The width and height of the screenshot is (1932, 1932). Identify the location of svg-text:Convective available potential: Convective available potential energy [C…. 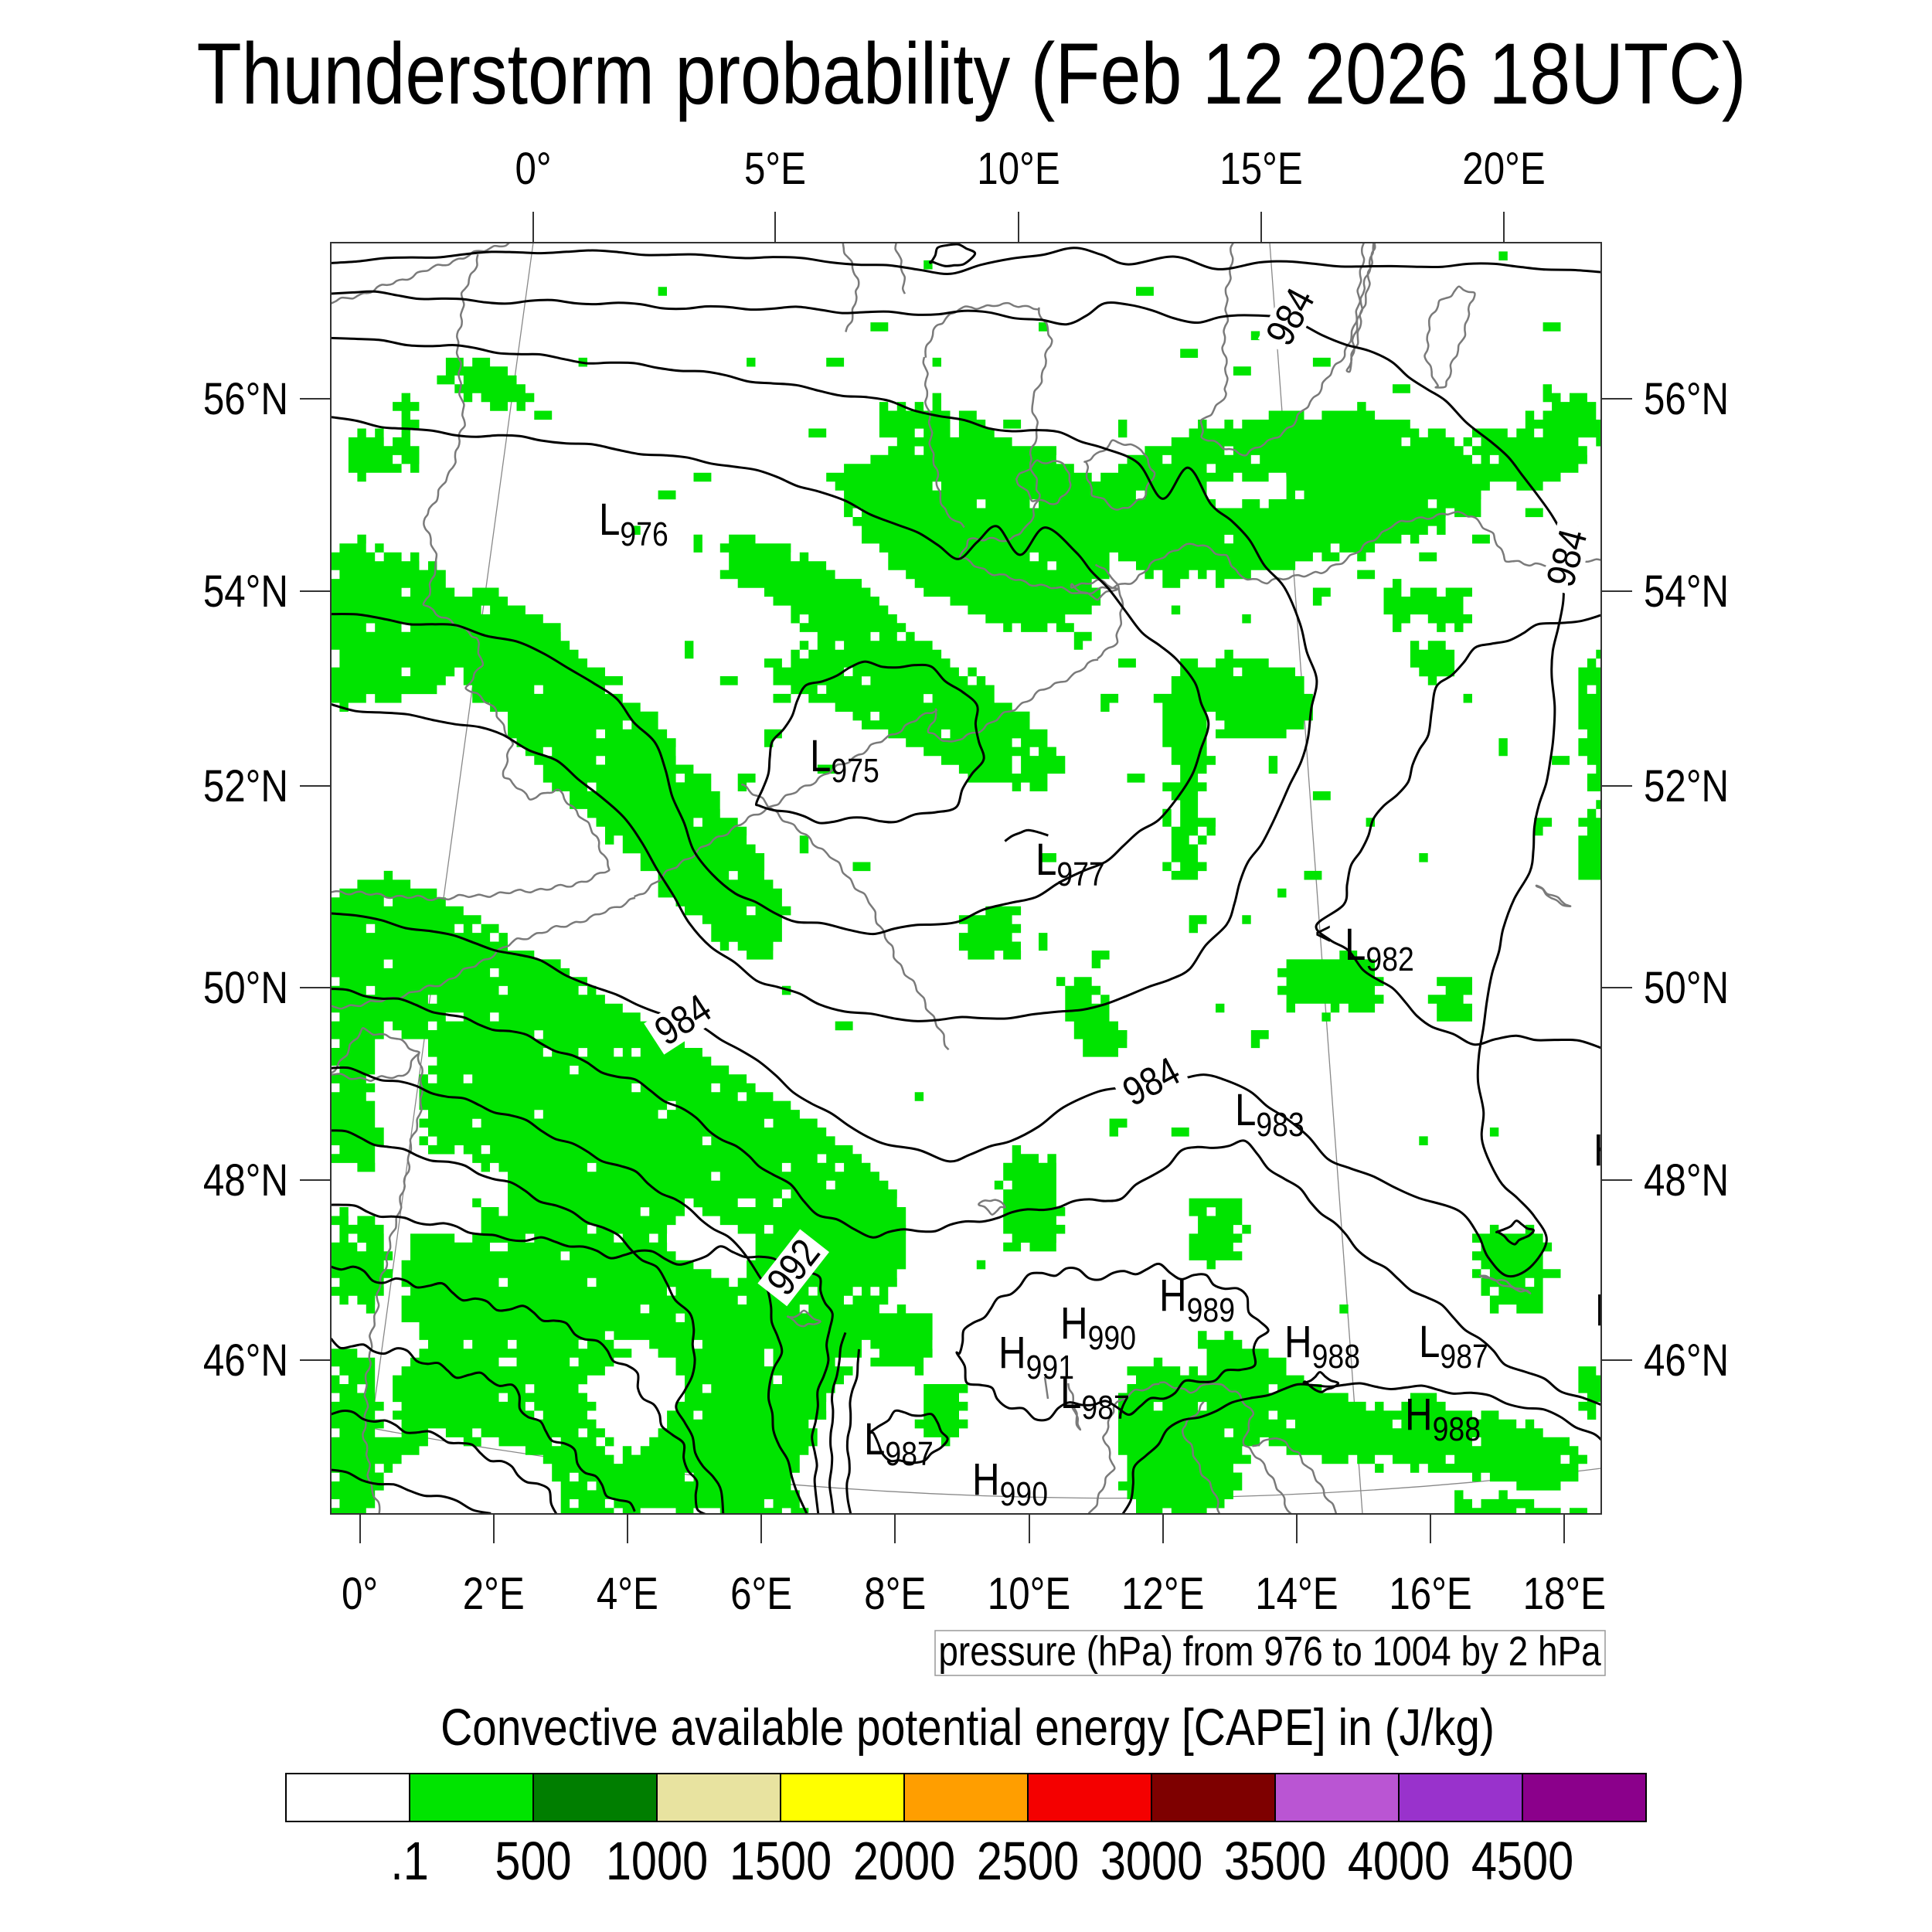
(968, 1728).